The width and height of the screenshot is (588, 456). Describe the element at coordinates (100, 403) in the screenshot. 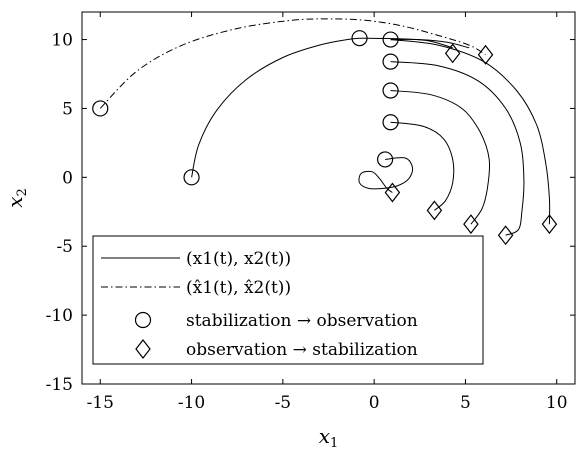

I see `x-tick-label: -15` at that location.